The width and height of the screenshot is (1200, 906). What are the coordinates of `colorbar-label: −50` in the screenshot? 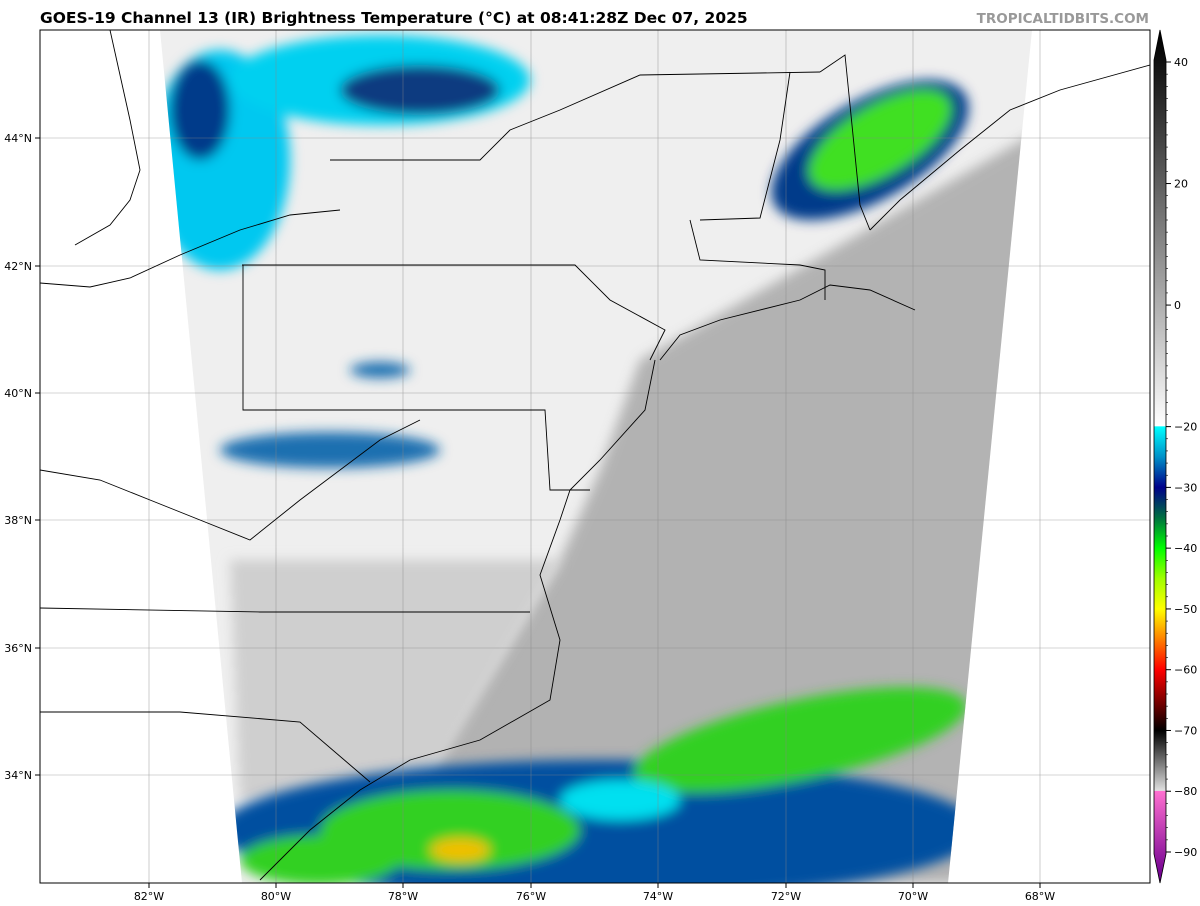 It's located at (1185, 609).